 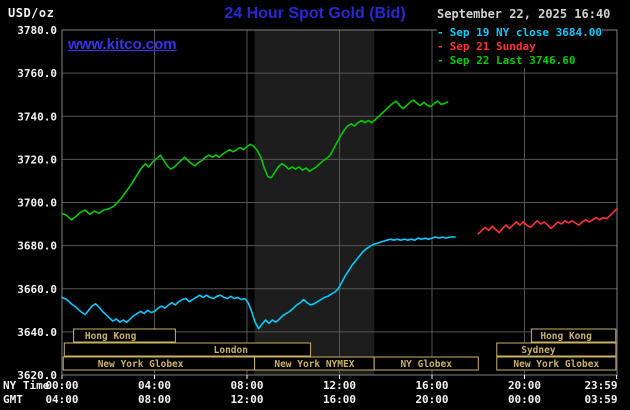 I want to click on kitco-link: www.kitco.com, so click(x=122, y=44).